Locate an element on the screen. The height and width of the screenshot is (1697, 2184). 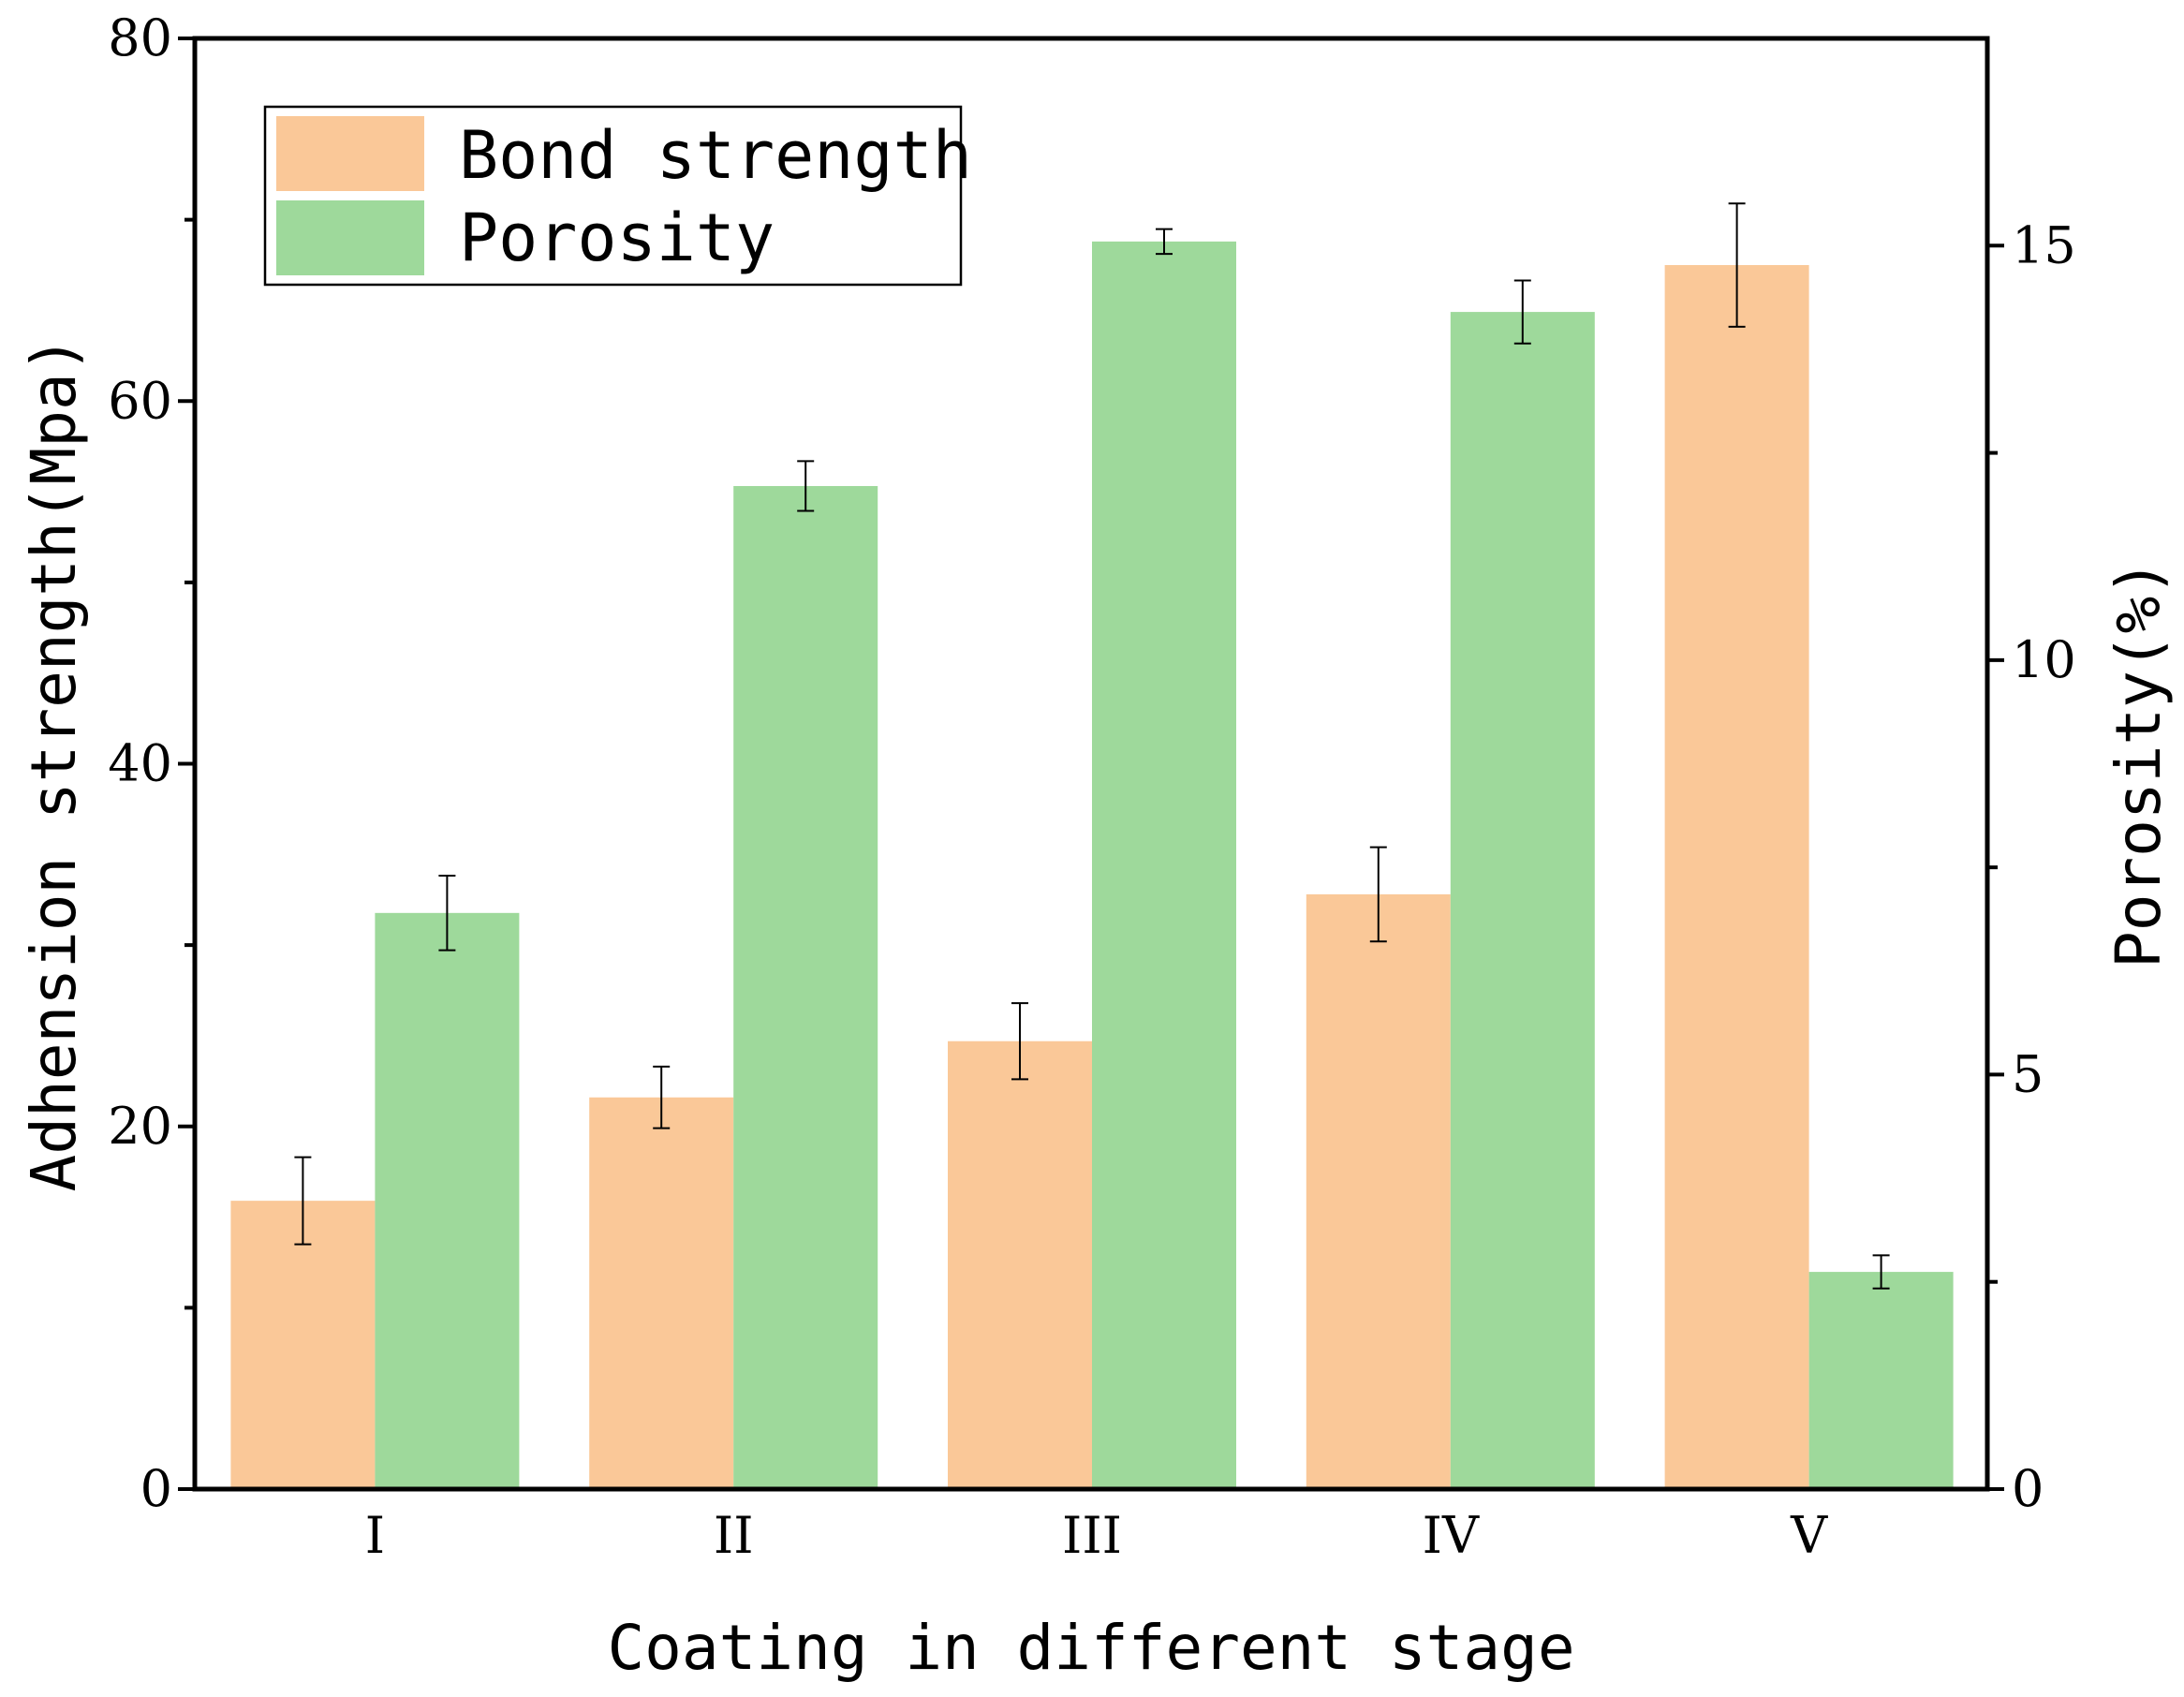
left-tick-label: 0 is located at coordinates (156, 1488).